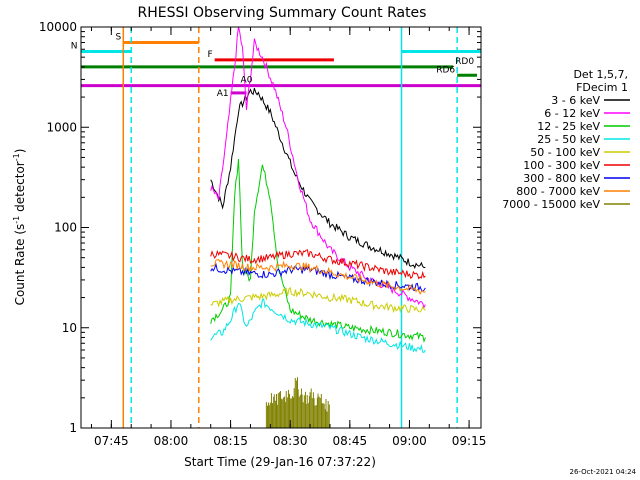 The width and height of the screenshot is (640, 480). Describe the element at coordinates (603, 472) in the screenshot. I see `timestamp: 26-Oct-2021 04:24` at that location.